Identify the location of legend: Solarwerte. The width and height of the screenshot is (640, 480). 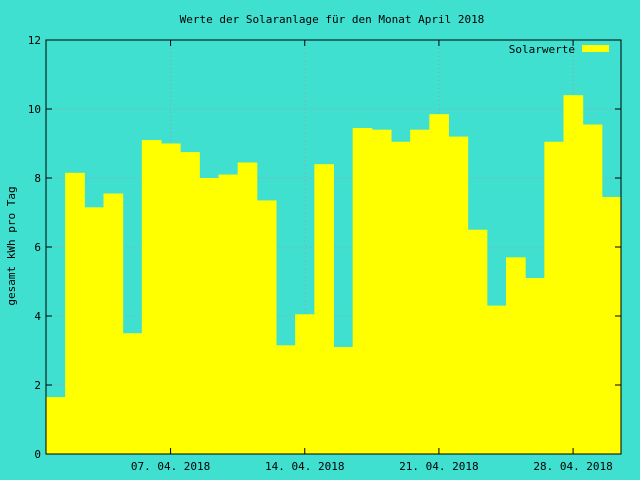
(559, 49).